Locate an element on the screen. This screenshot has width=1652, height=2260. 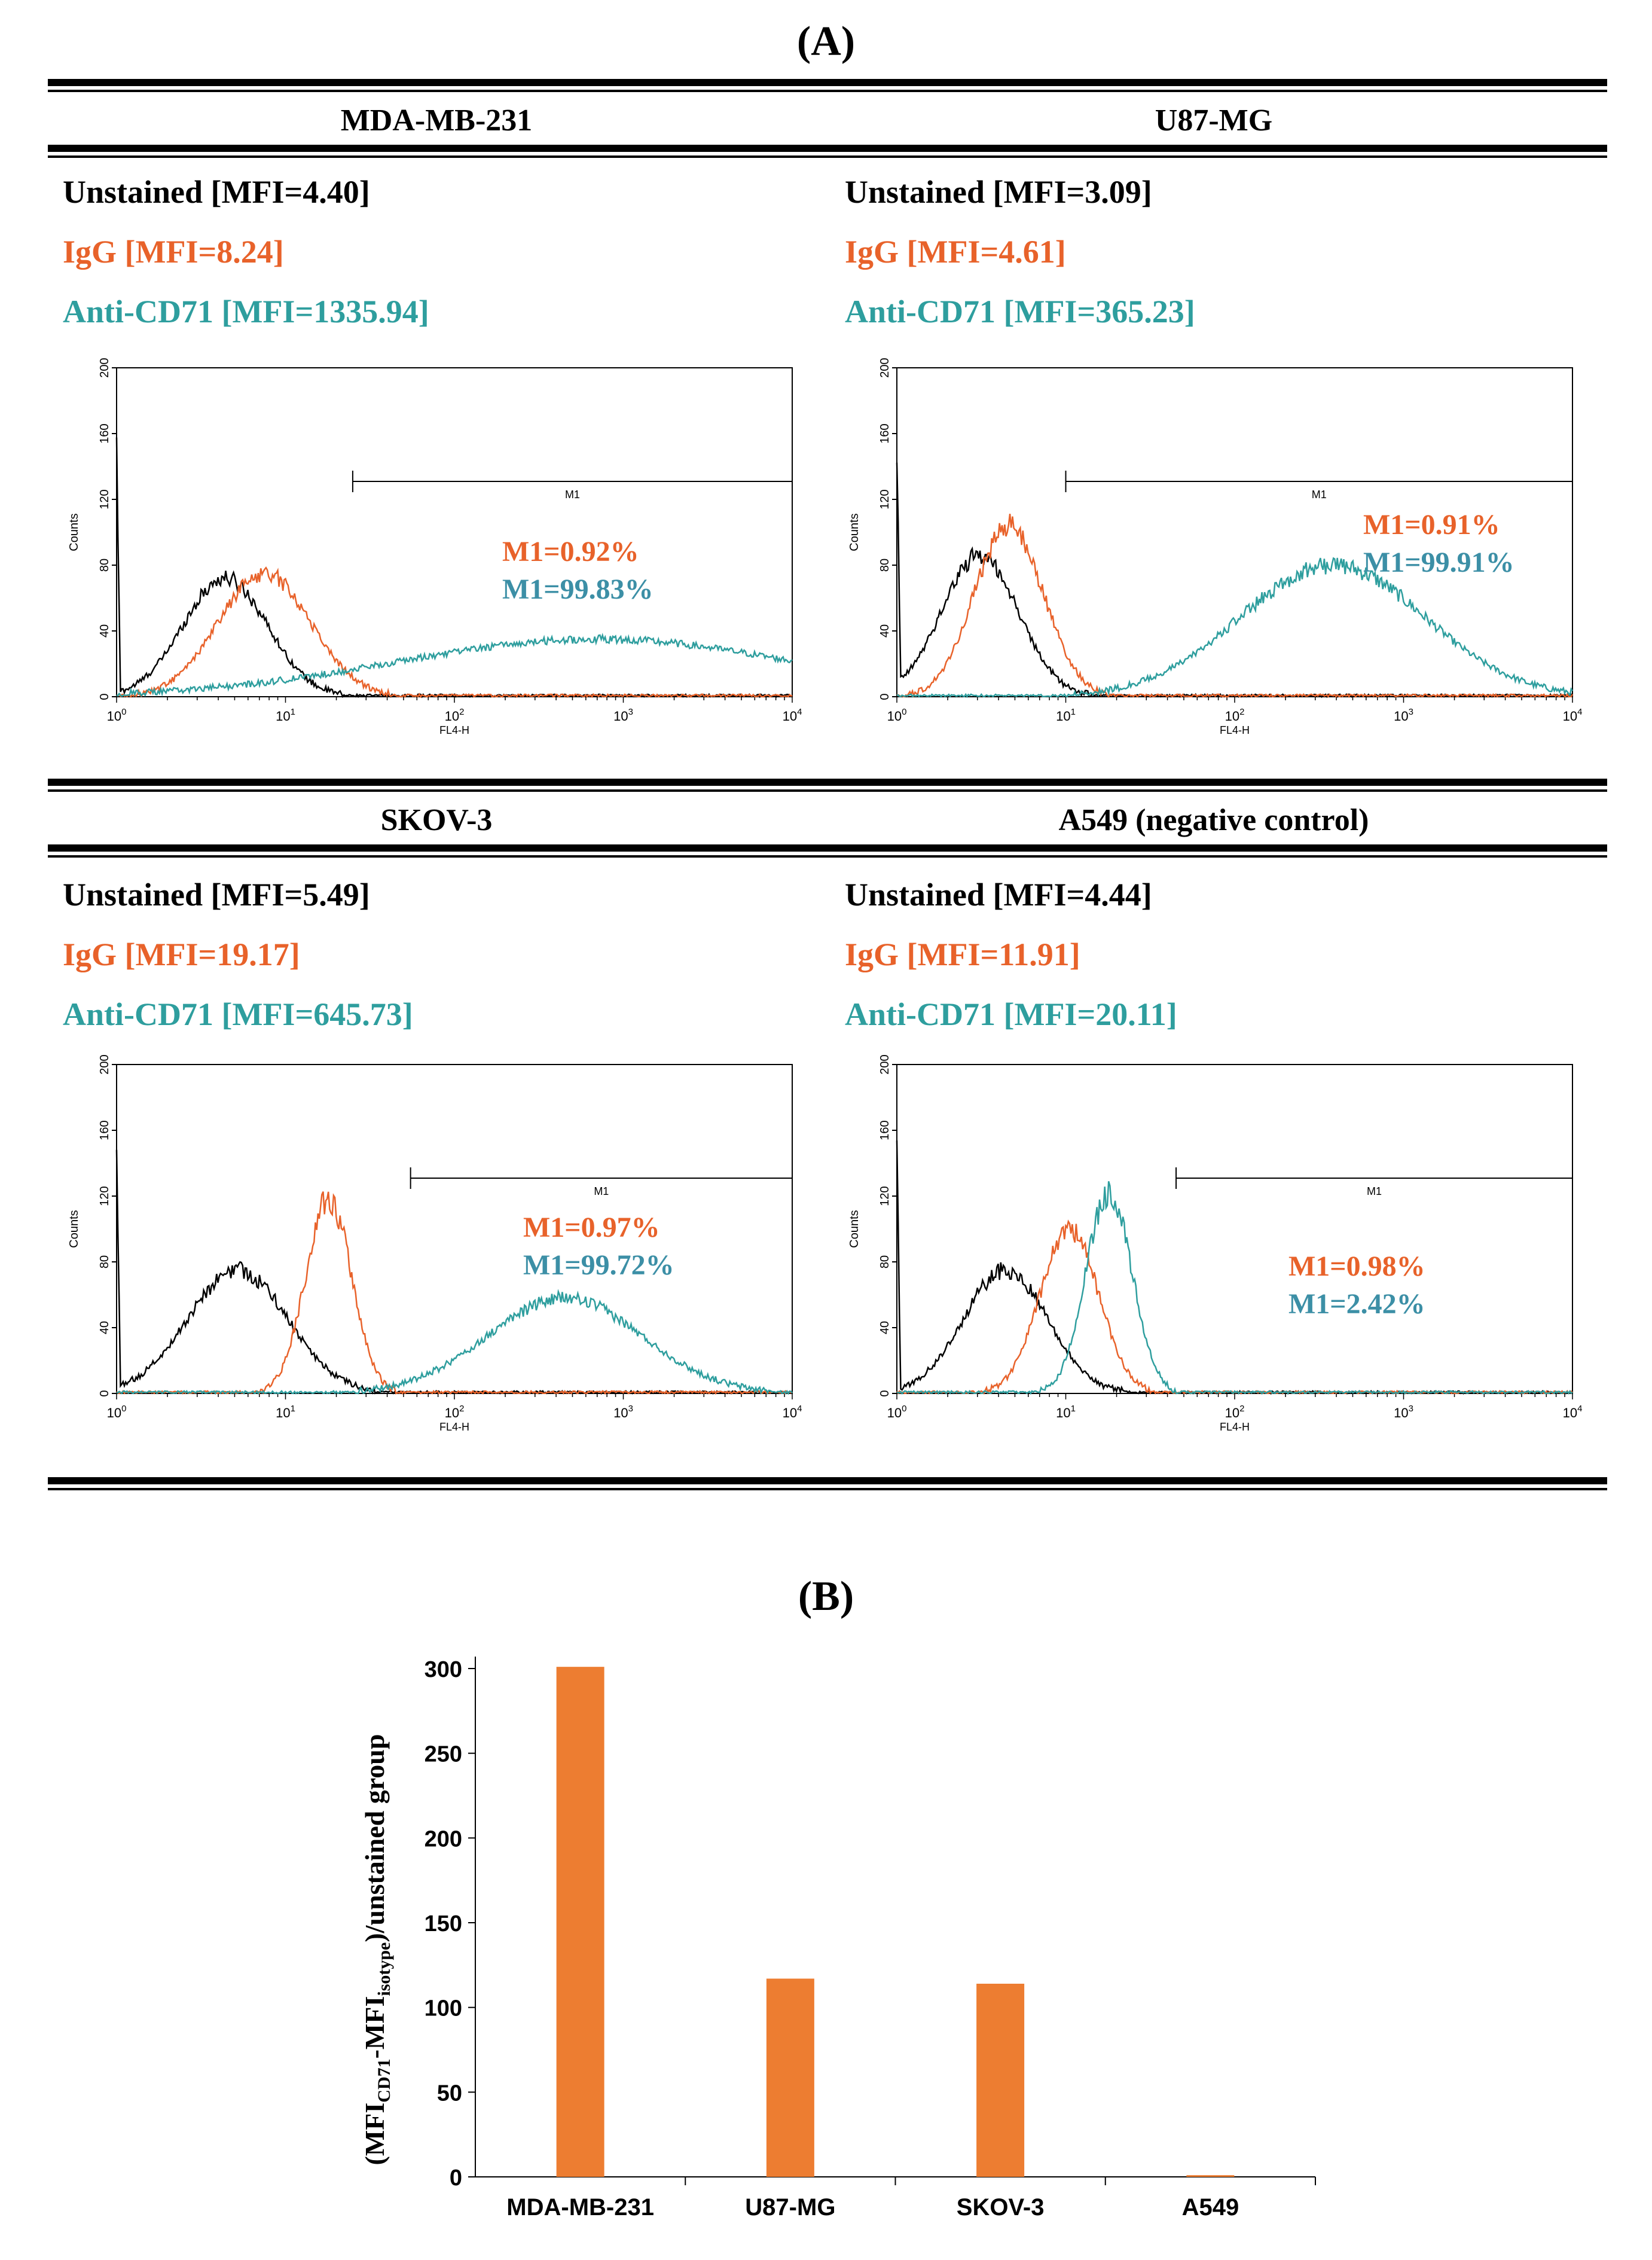
bar-category-label: U87-MG is located at coordinates (790, 2207).